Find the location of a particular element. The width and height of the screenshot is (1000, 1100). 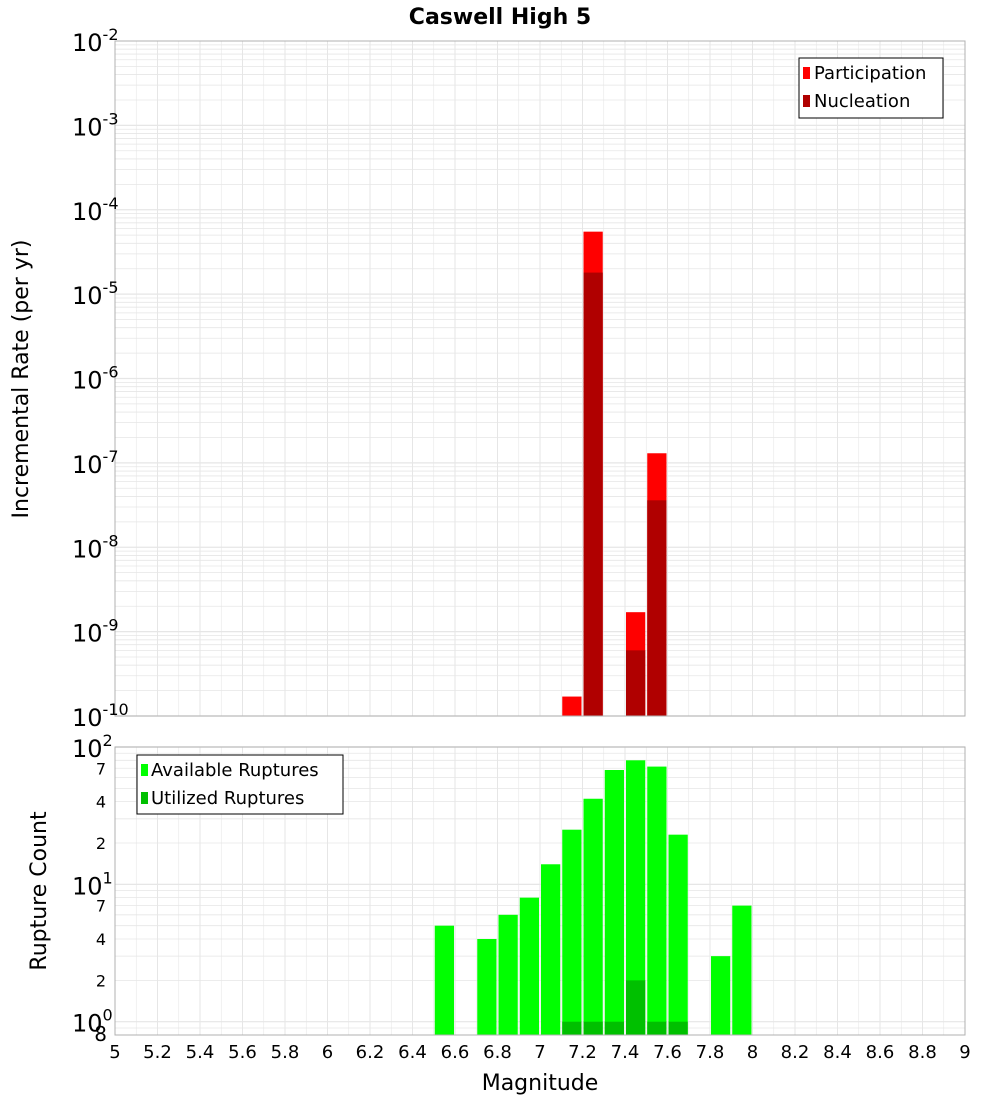

x-tick-label: 6.4 is located at coordinates (412, 1052).